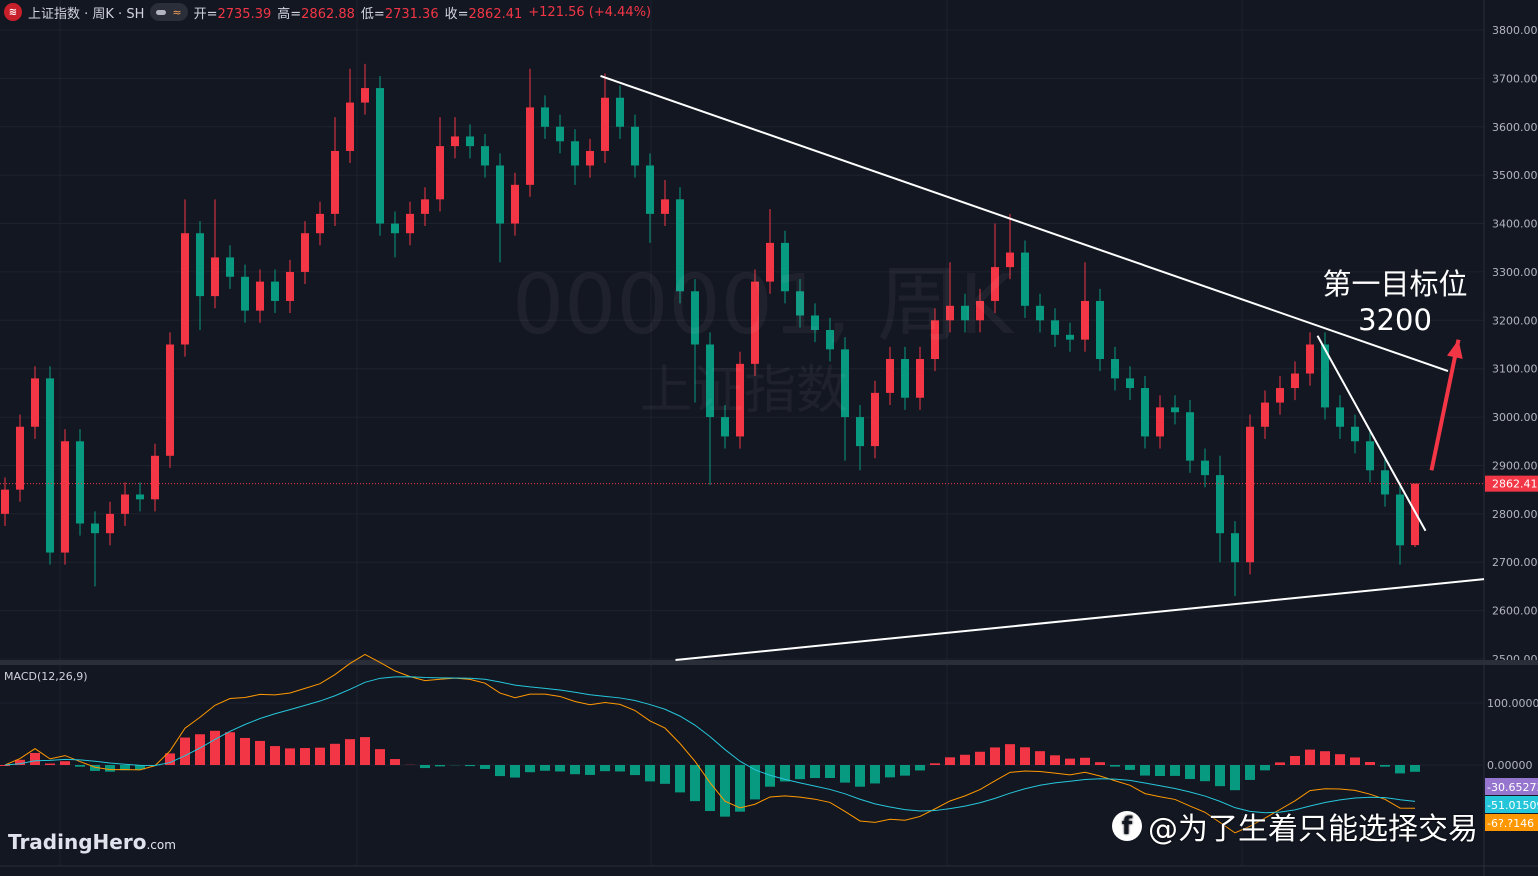  What do you see at coordinates (86, 14) in the screenshot?
I see `symbol-title: 上证指数 · 周K · SH` at bounding box center [86, 14].